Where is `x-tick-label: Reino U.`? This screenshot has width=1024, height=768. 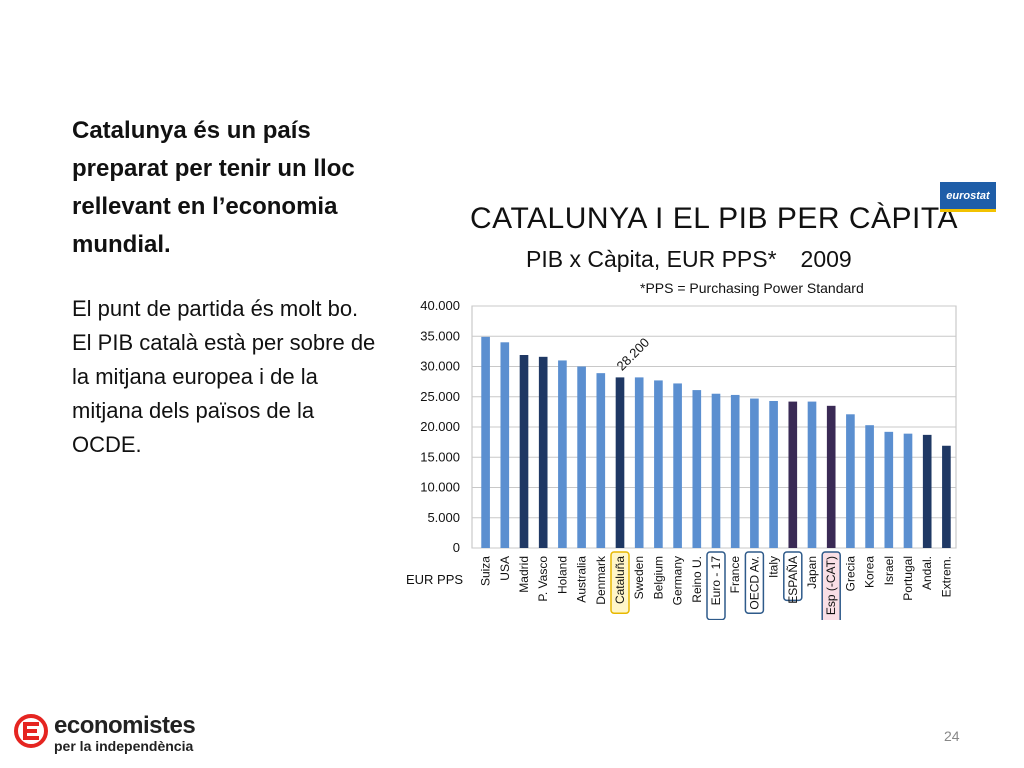 x-tick-label: Reino U. is located at coordinates (697, 579).